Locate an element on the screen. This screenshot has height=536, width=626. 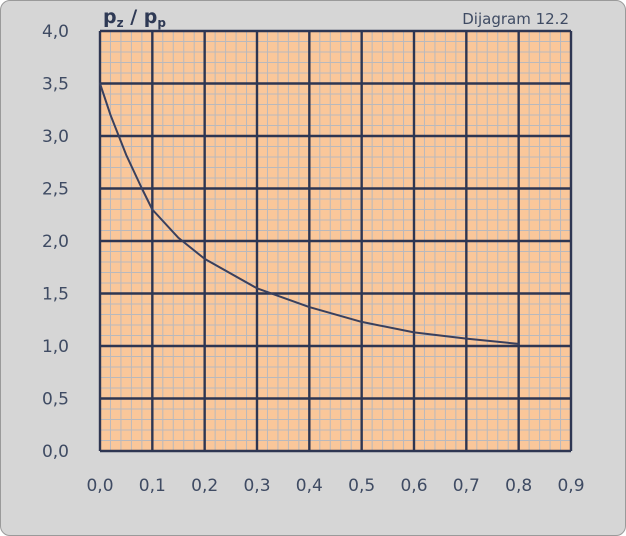
y-axis-label-sep: / is located at coordinates (134, 17).